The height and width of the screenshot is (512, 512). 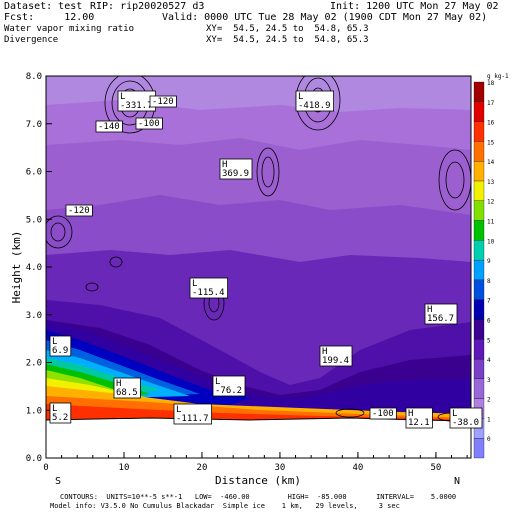 I want to click on field-label-1: Water vapor mixing ratio, so click(x=69, y=29).